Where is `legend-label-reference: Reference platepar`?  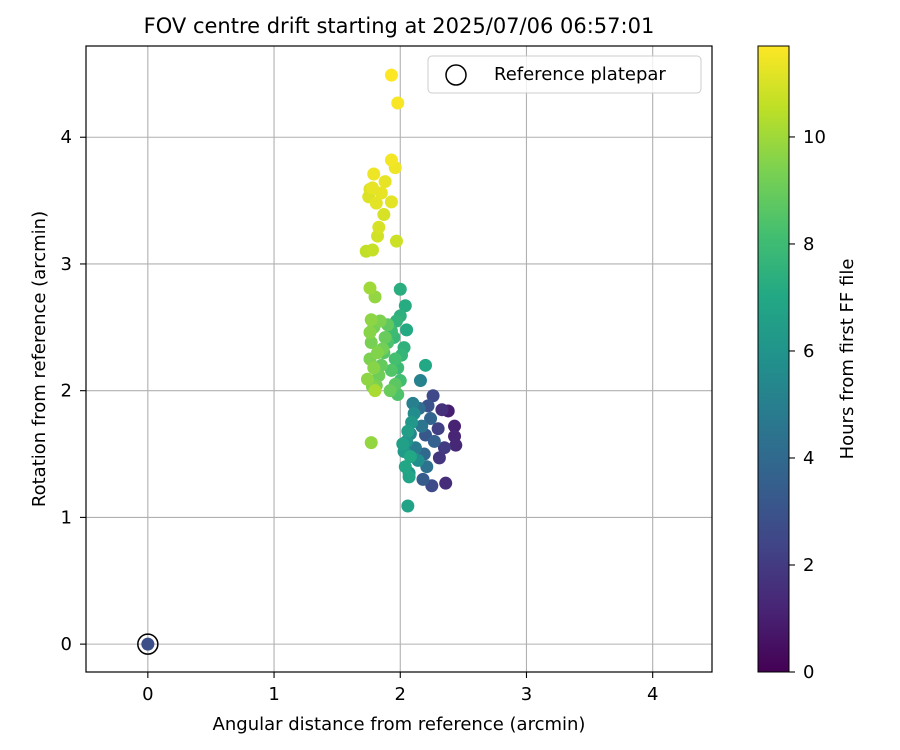 legend-label-reference: Reference platepar is located at coordinates (580, 74).